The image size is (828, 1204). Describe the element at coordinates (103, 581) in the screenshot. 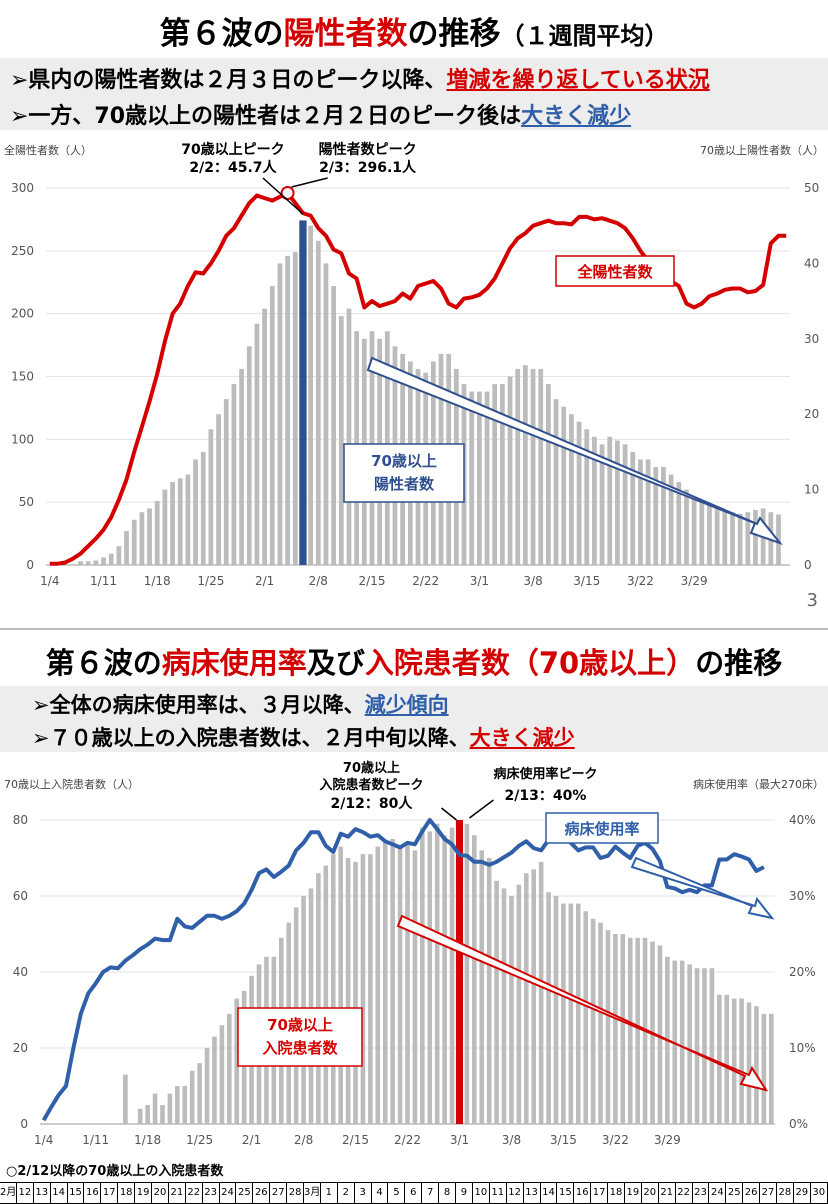

I see `x-tick-label: 1/11` at that location.